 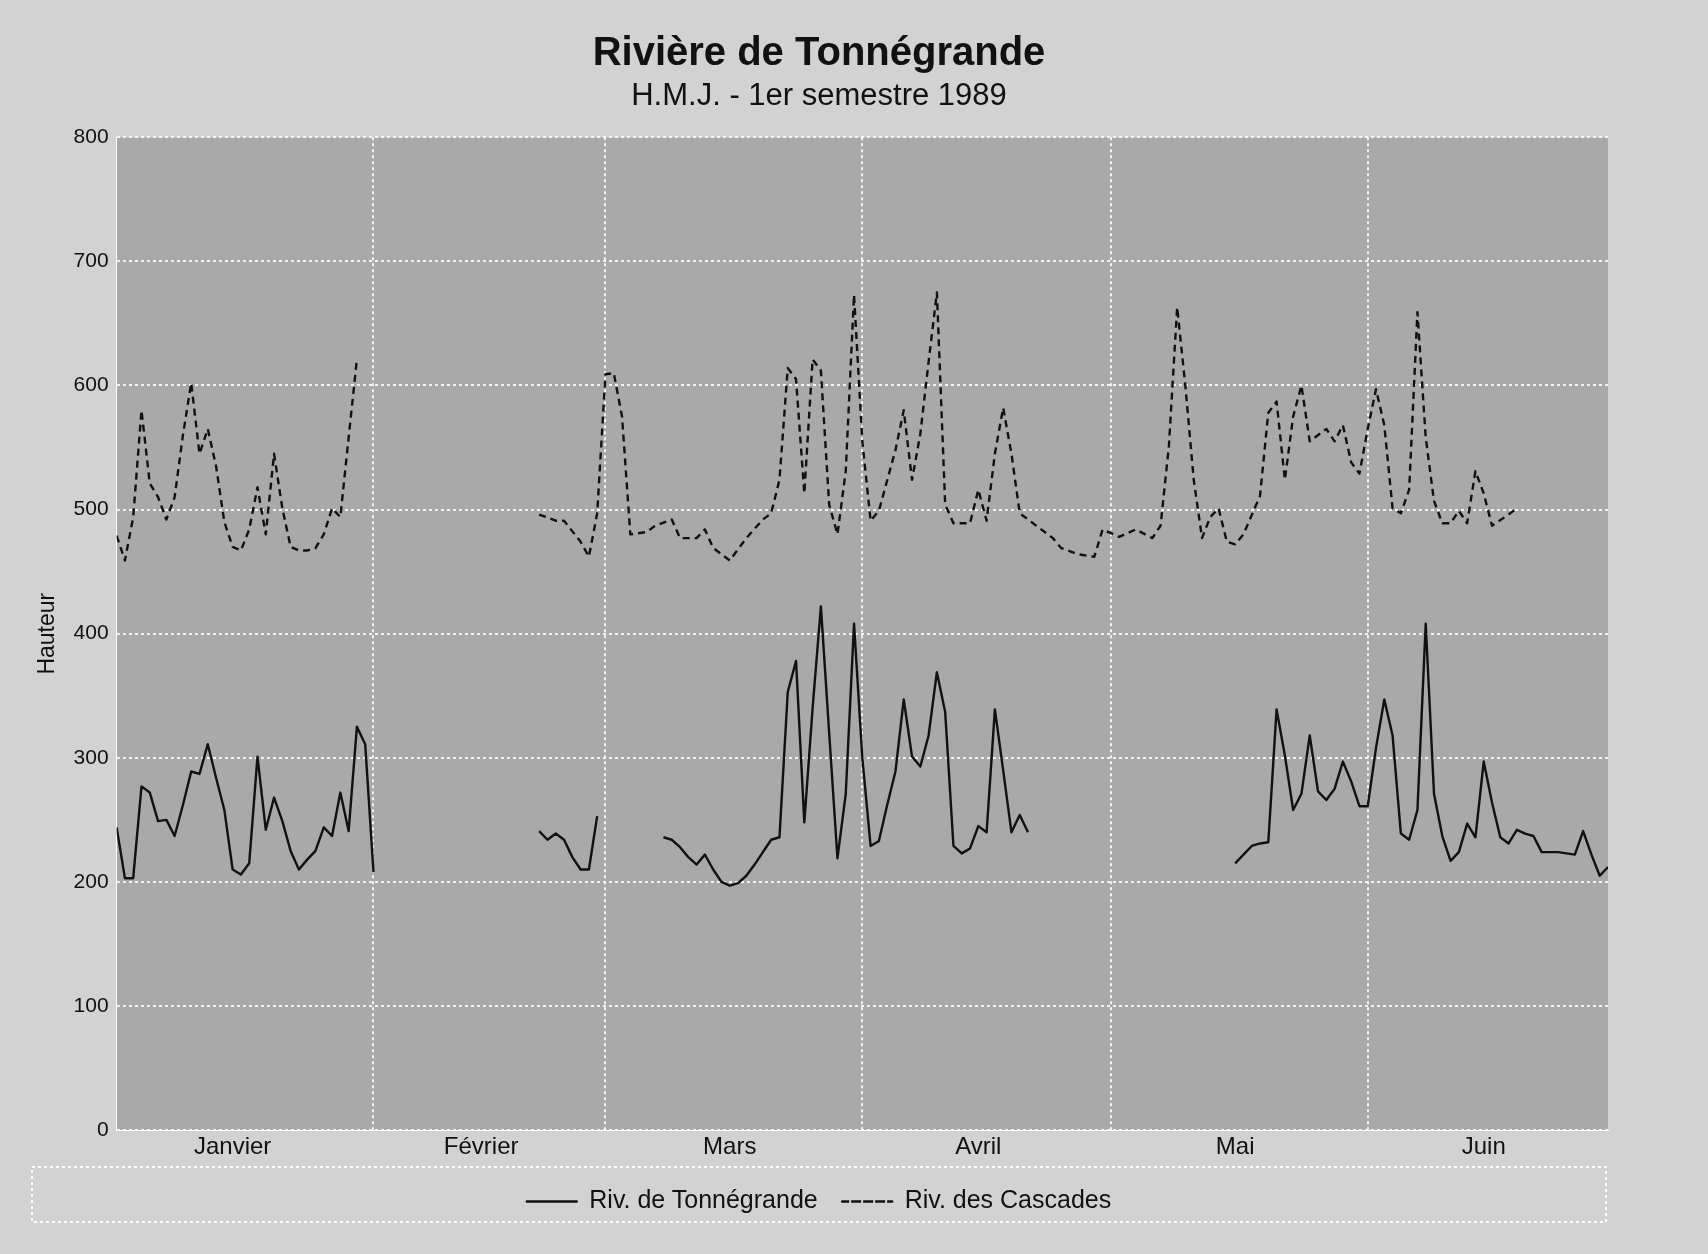 What do you see at coordinates (91, 632) in the screenshot?
I see `y-tick-label: 400` at bounding box center [91, 632].